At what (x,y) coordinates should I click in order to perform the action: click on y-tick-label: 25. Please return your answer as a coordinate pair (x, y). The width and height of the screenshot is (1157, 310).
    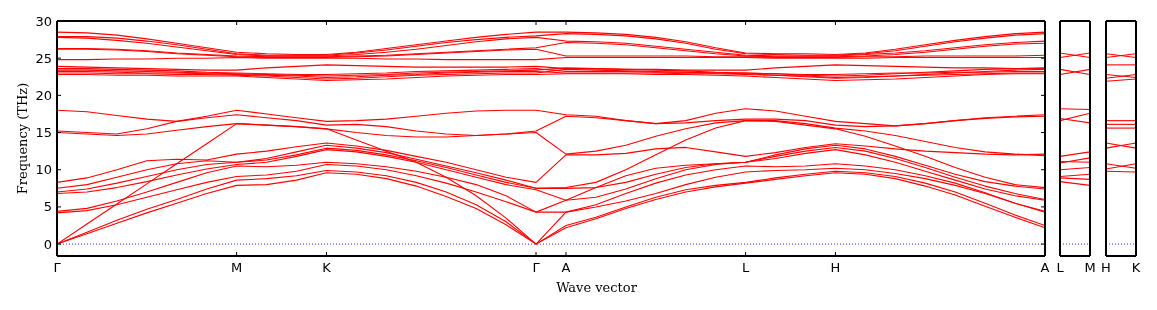
    Looking at the image, I should click on (43, 58).